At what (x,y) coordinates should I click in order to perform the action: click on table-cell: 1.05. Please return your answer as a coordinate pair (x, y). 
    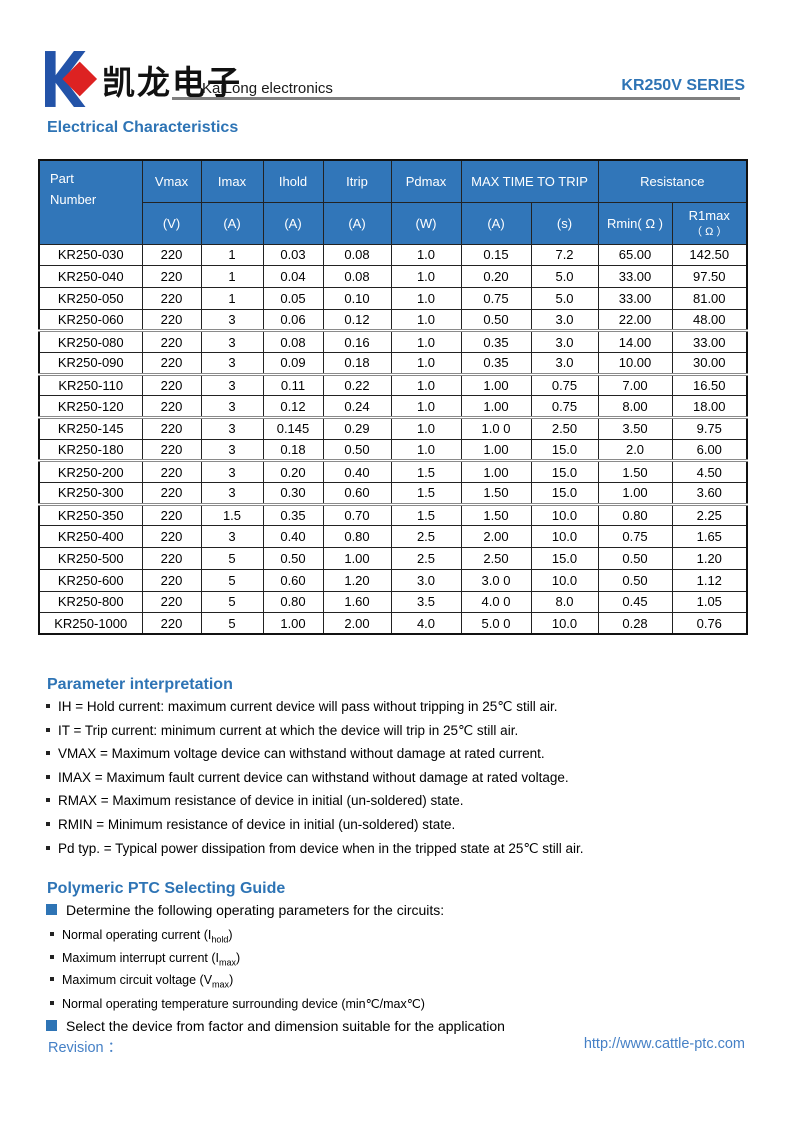
    Looking at the image, I should click on (709, 602).